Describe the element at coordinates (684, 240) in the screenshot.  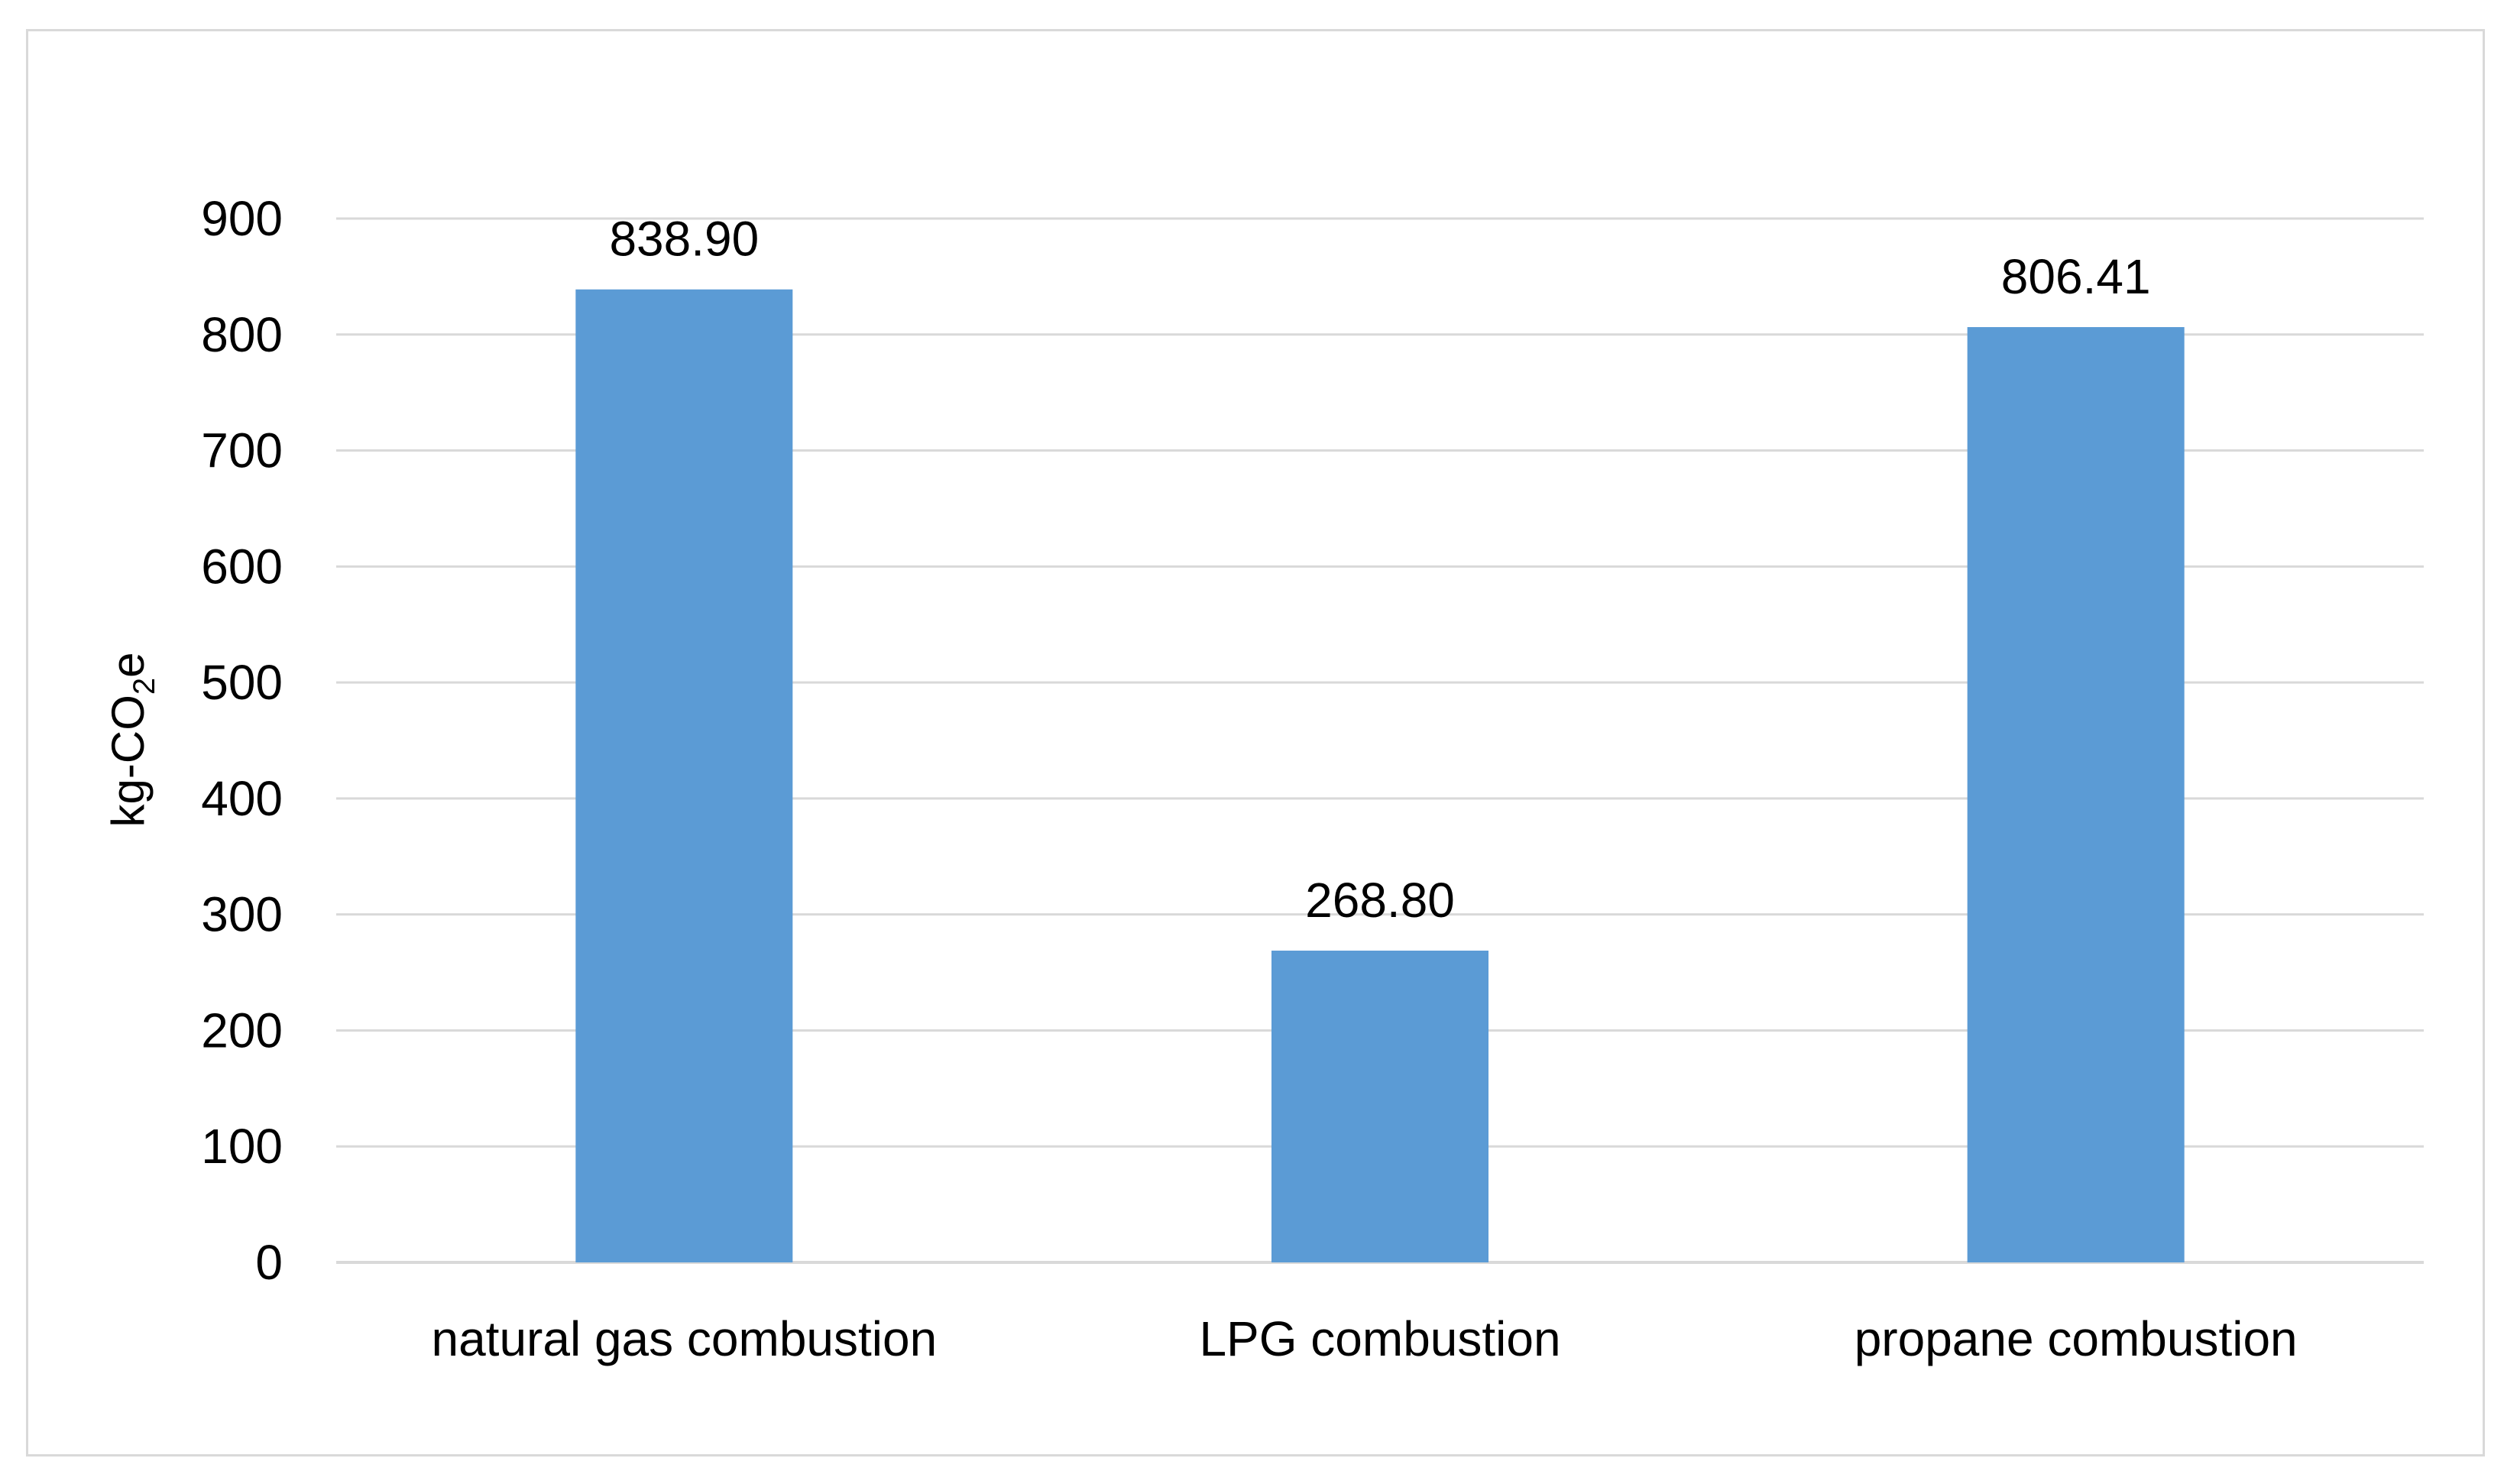
I see `data-label: 838.90` at that location.